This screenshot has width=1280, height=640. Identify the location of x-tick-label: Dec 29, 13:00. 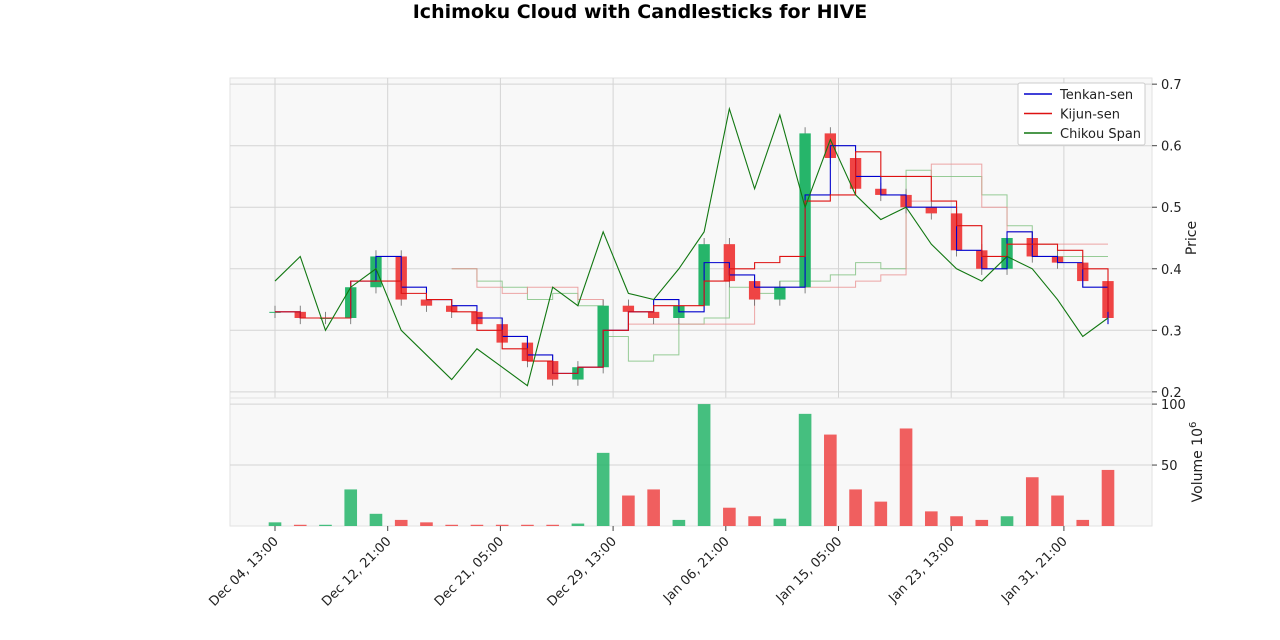
(582, 571).